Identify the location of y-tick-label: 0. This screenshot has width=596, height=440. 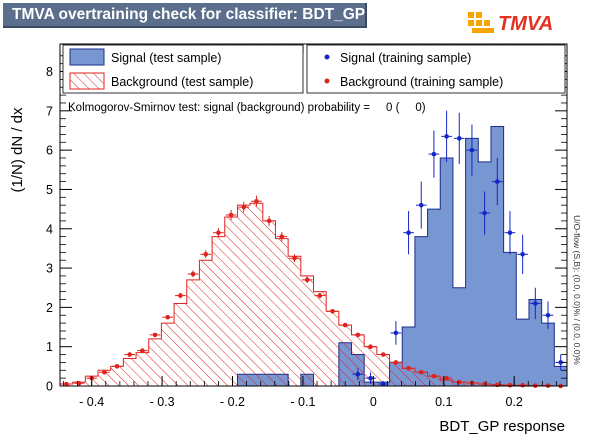
(49, 387).